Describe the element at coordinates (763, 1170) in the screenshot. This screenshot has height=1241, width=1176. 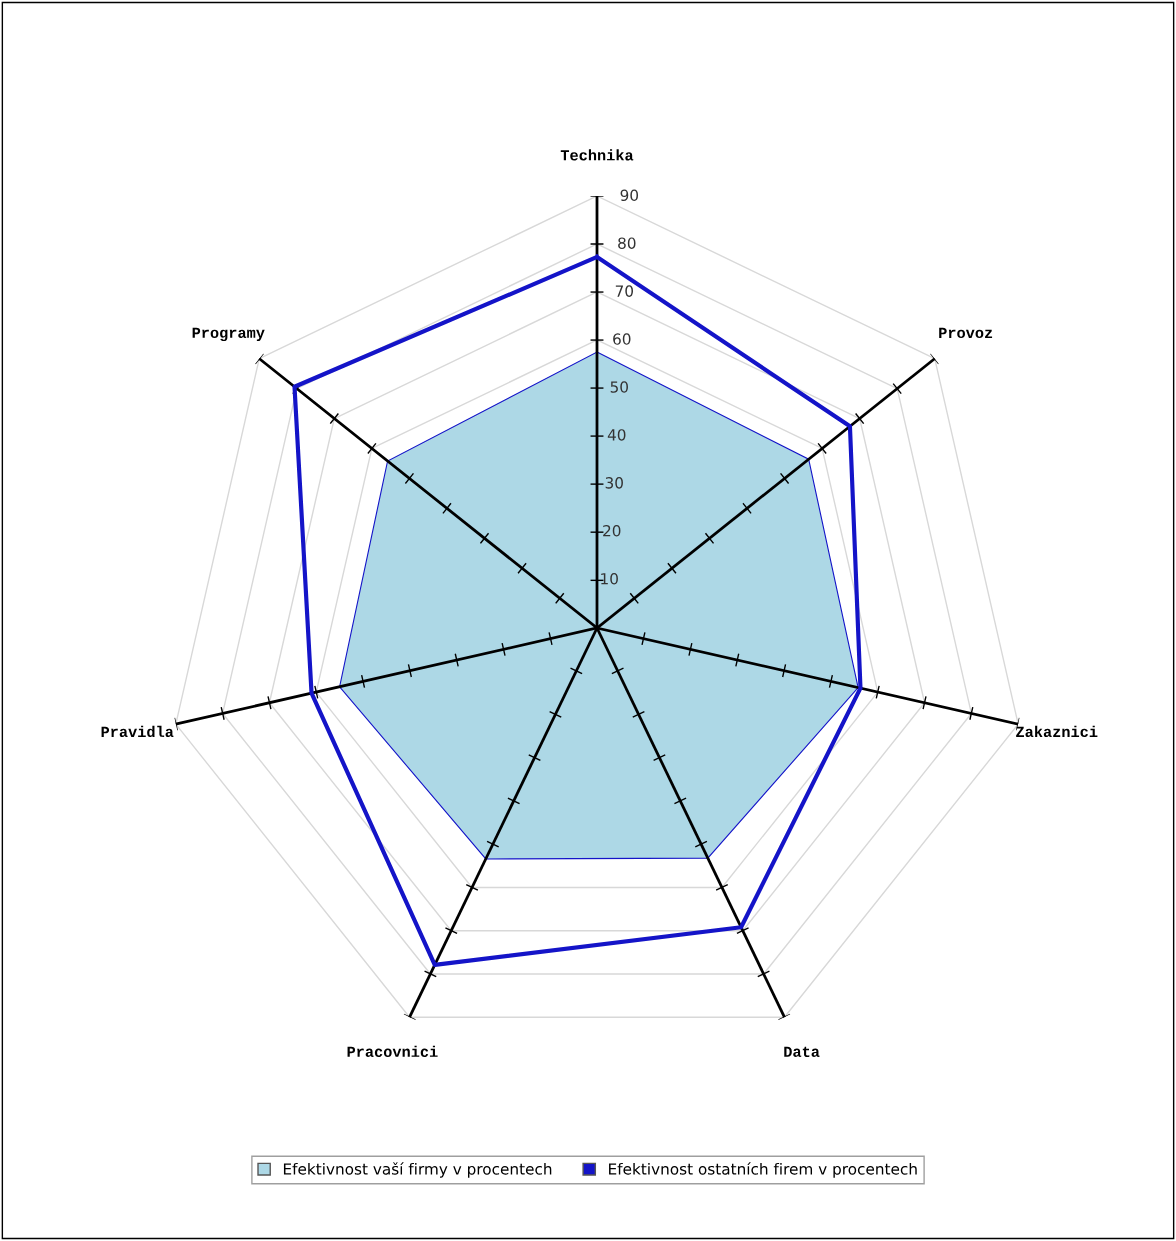
I see `legend-label: Efektivnost ostatních firem v procentech` at that location.